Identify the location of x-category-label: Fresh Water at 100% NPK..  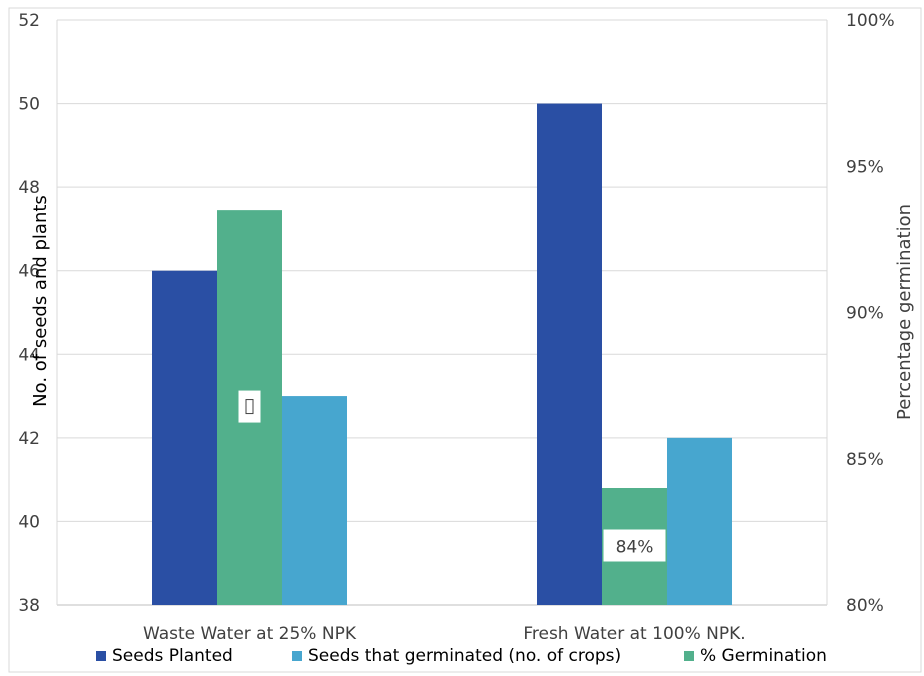
(634, 634).